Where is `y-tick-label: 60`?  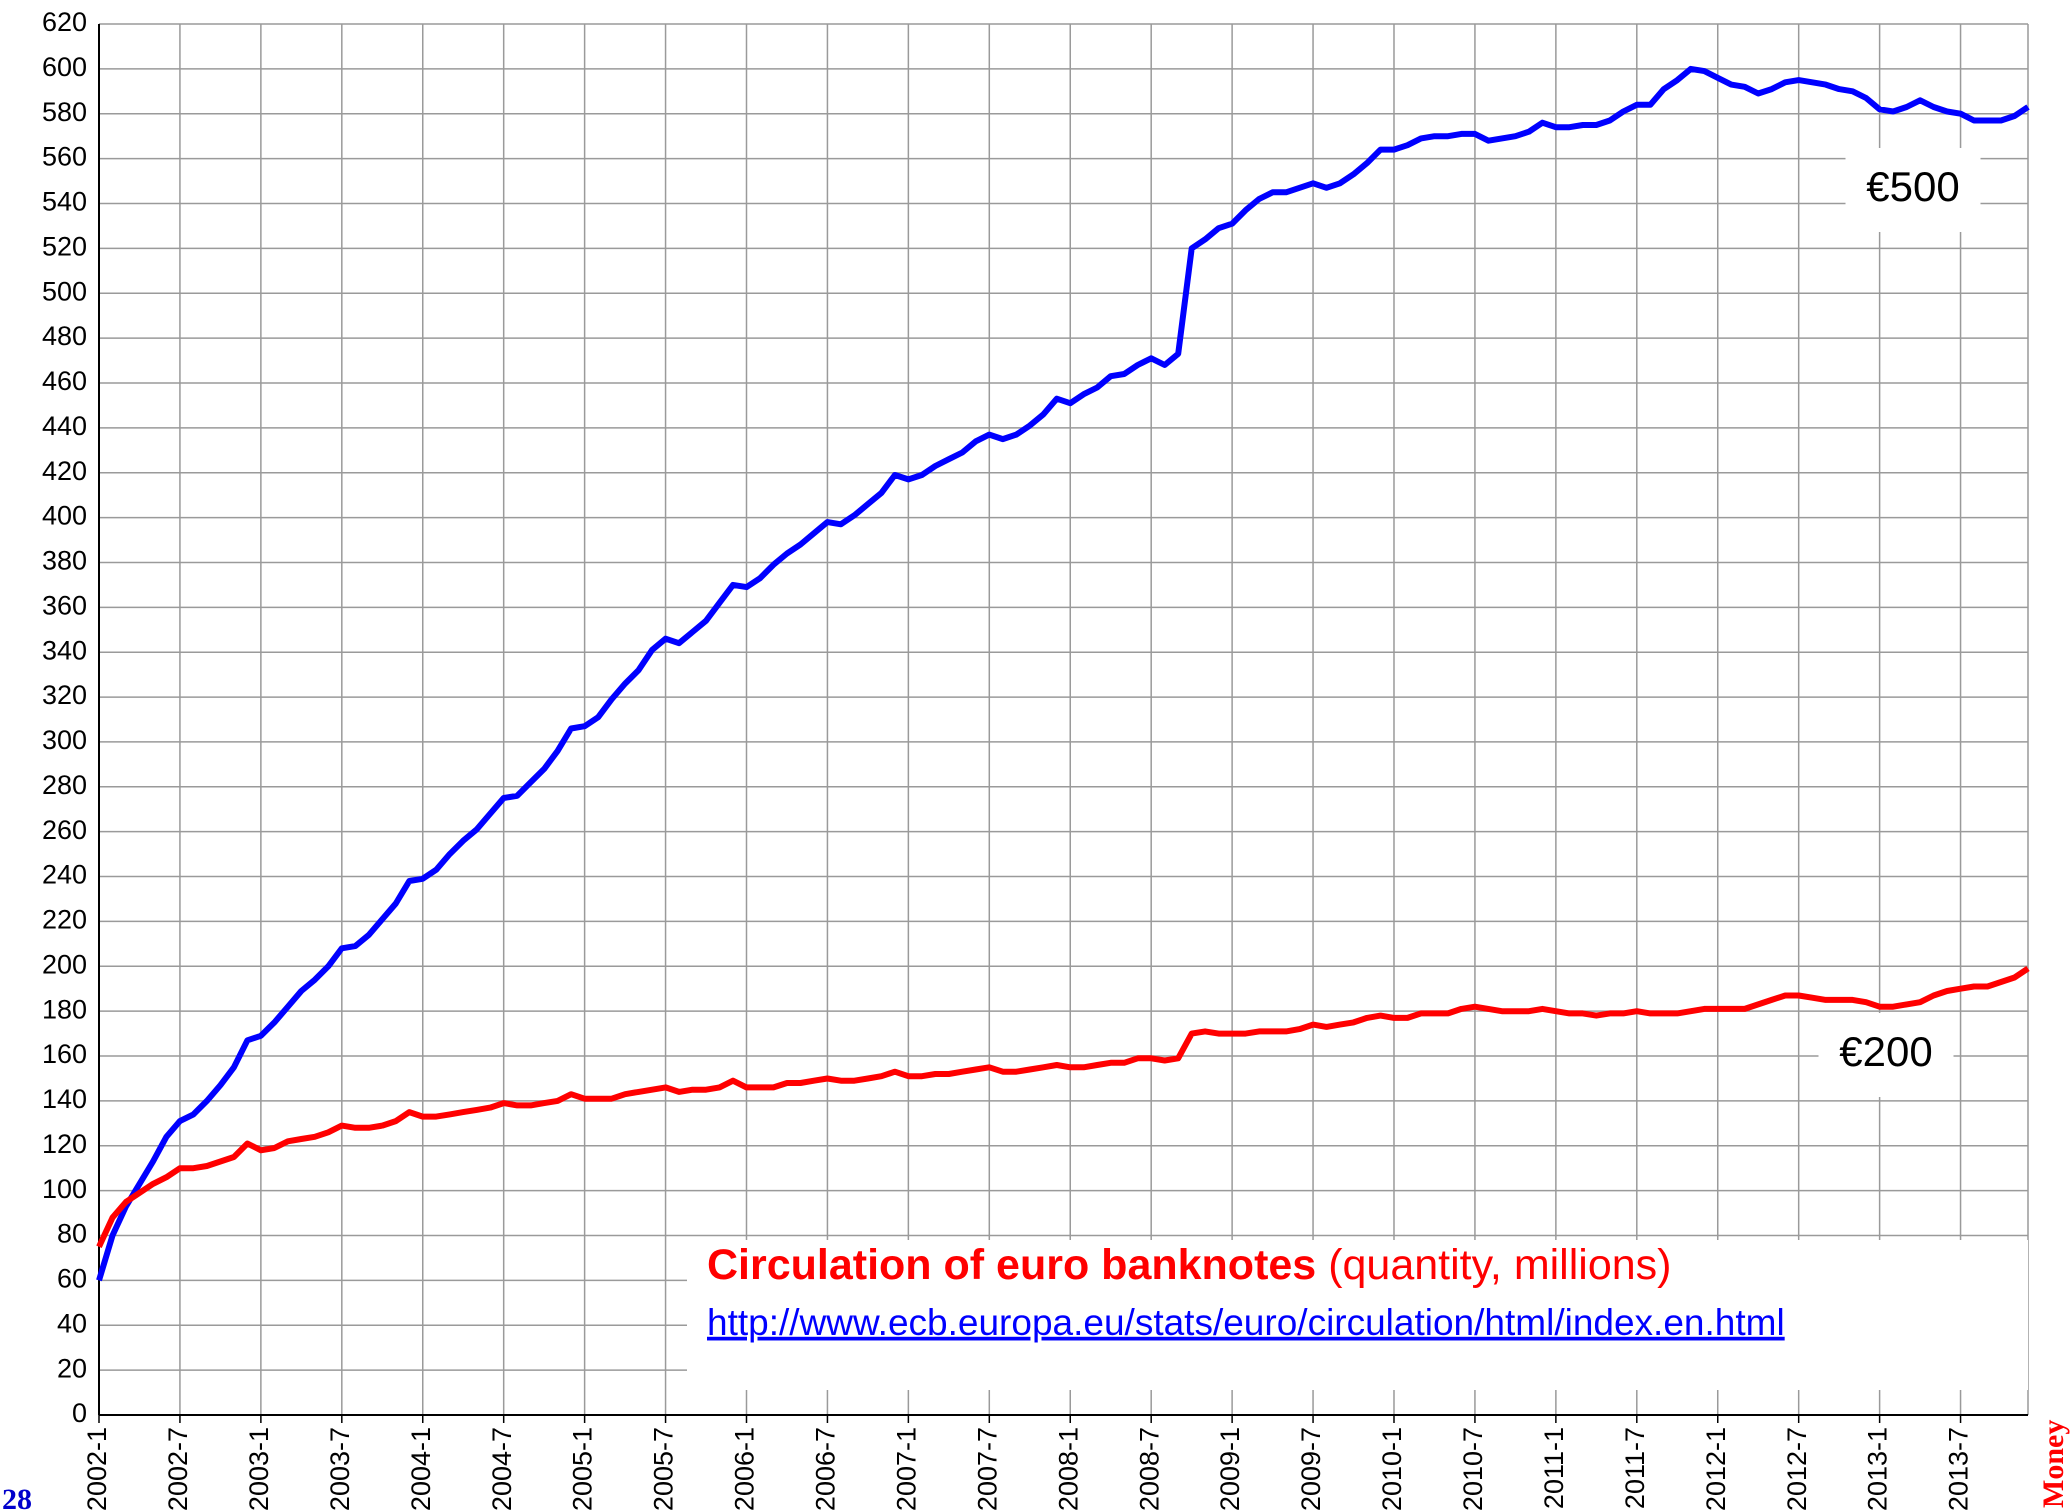
y-tick-label: 60 is located at coordinates (72, 1279).